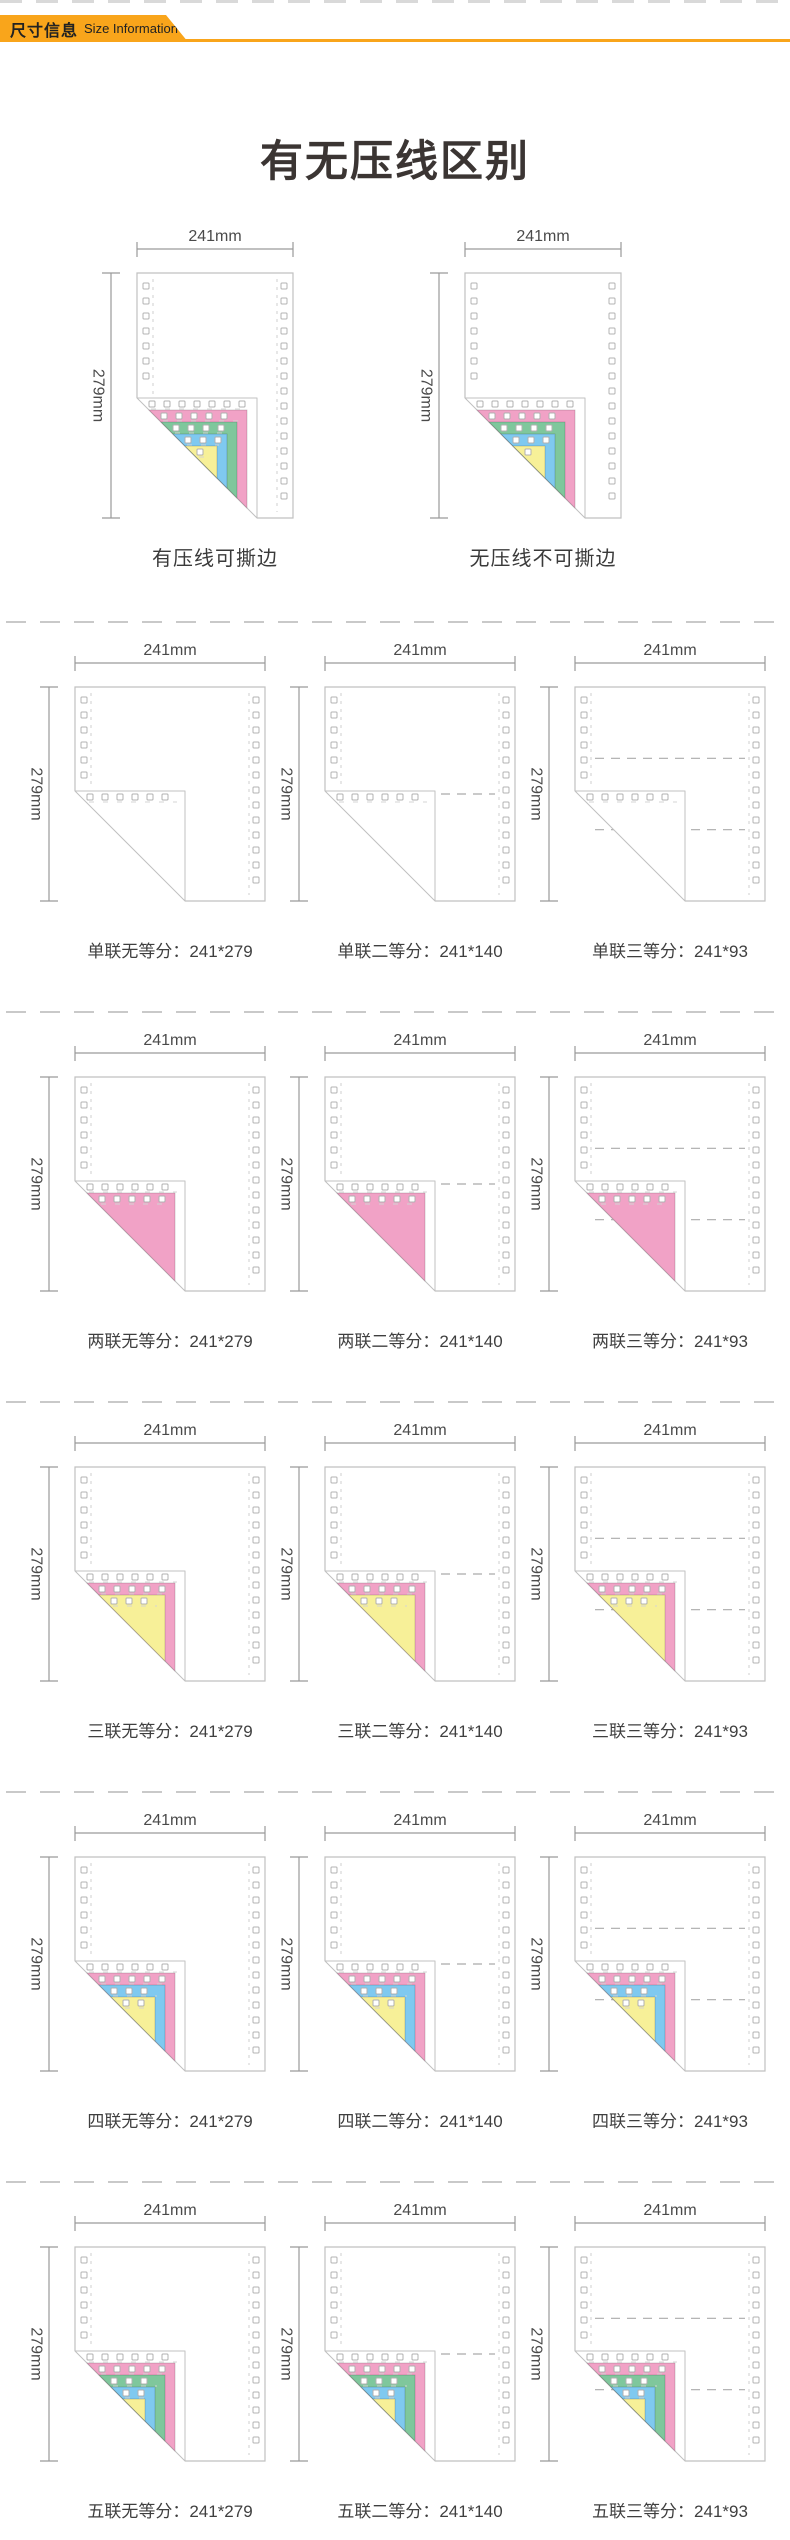 The height and width of the screenshot is (2540, 790). I want to click on diagram-caption: 四联三等分：241*93, so click(670, 2121).